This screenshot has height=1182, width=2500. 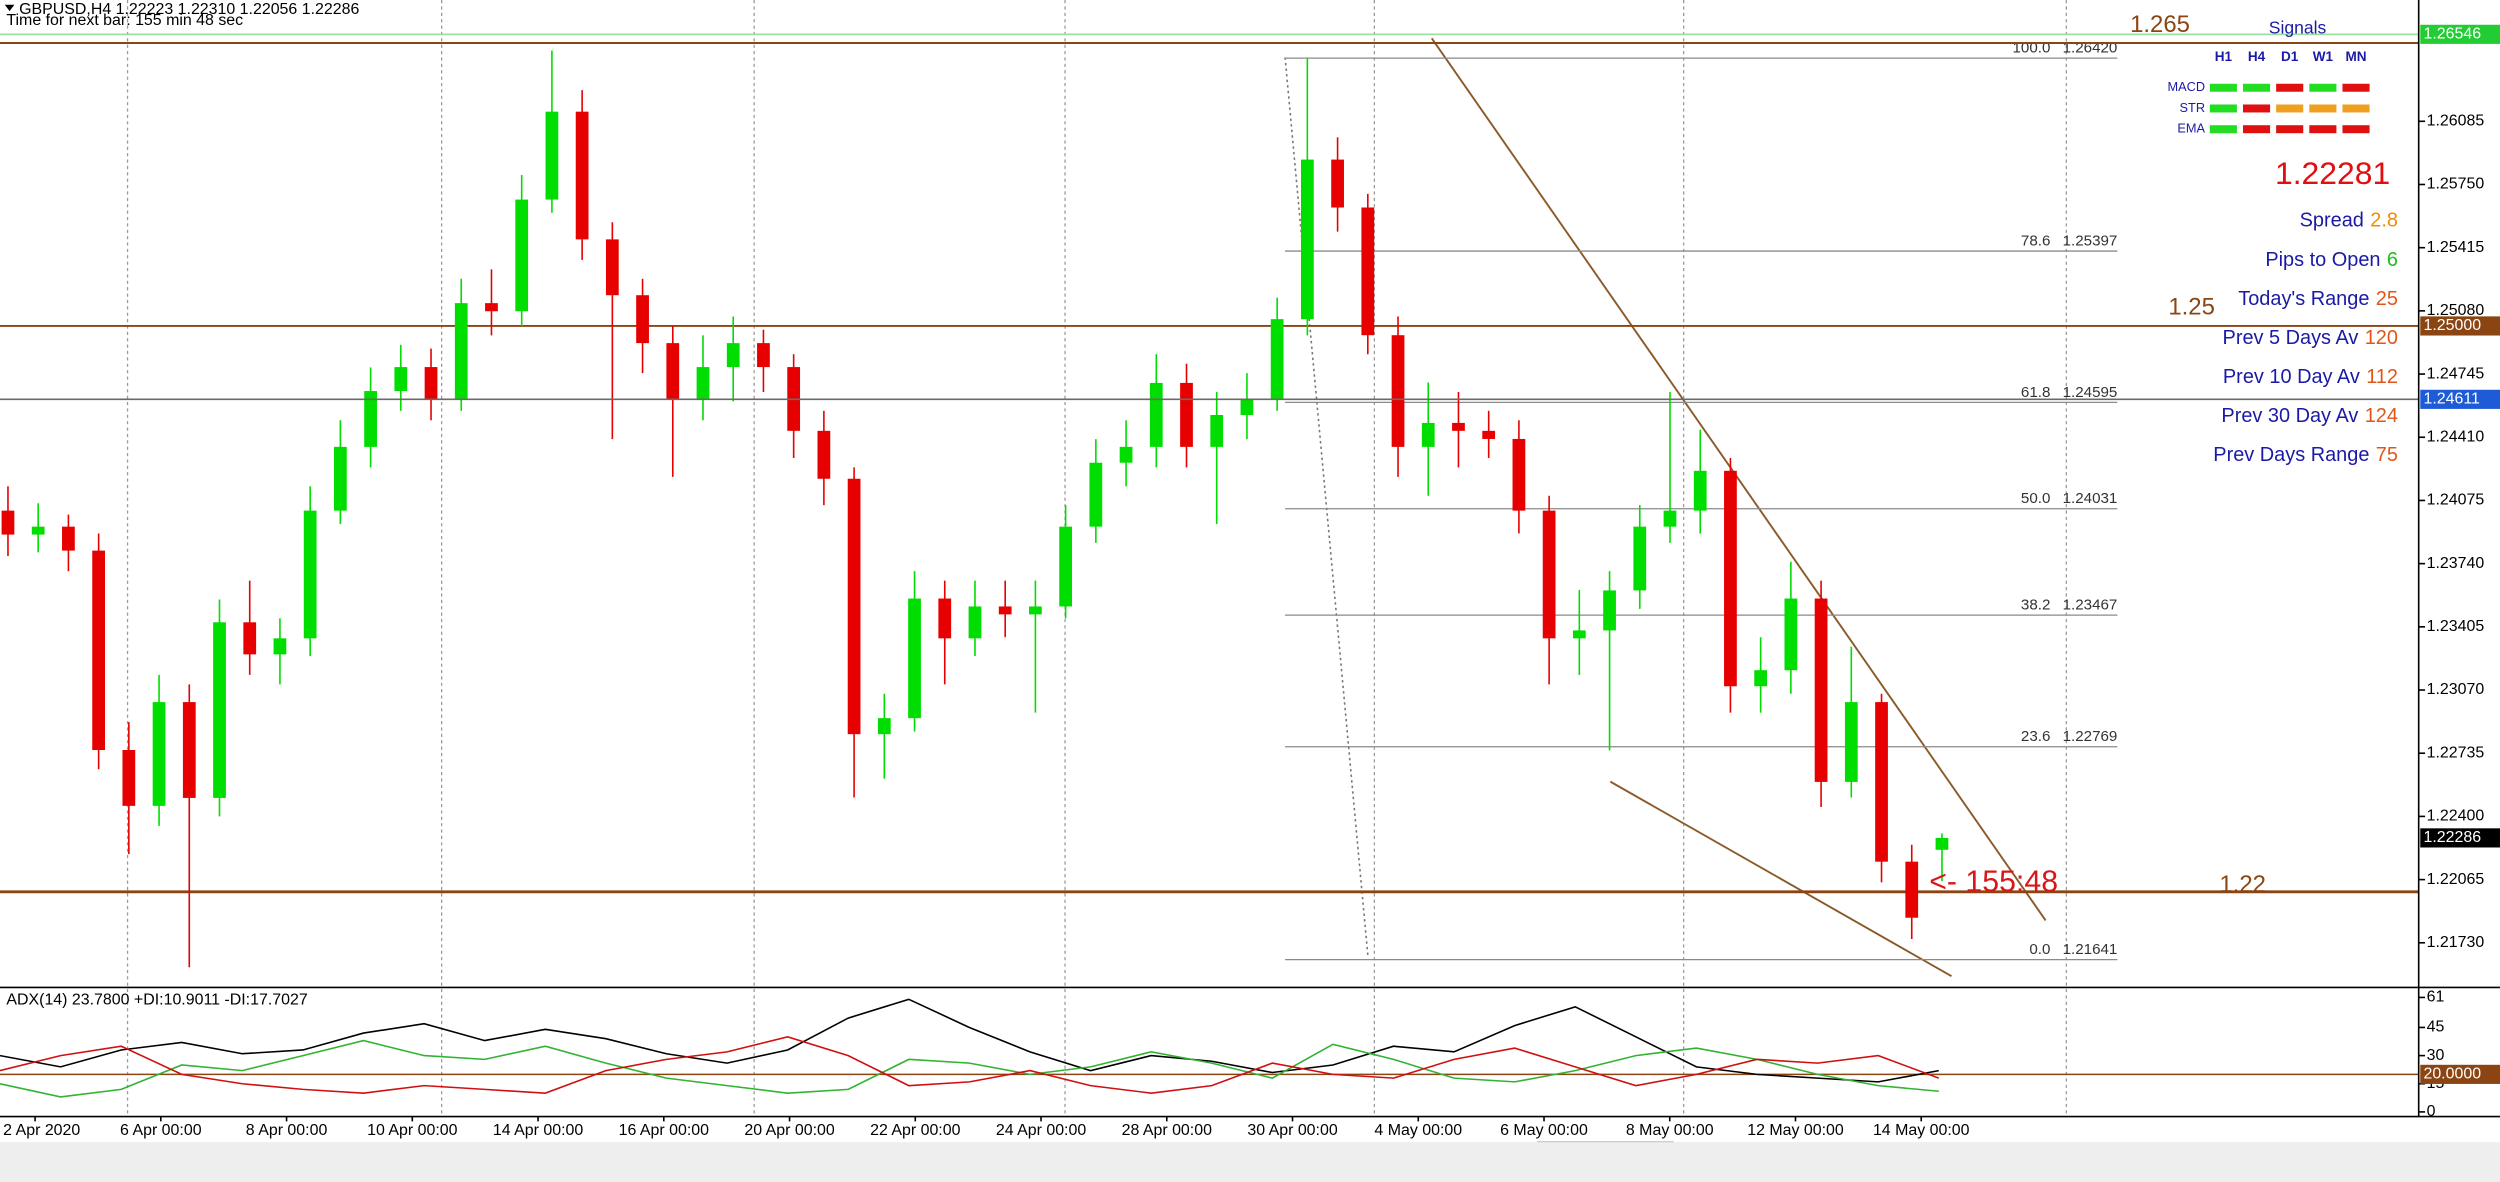 What do you see at coordinates (2456, 563) in the screenshot?
I see `y-tick-label: 1.23740` at bounding box center [2456, 563].